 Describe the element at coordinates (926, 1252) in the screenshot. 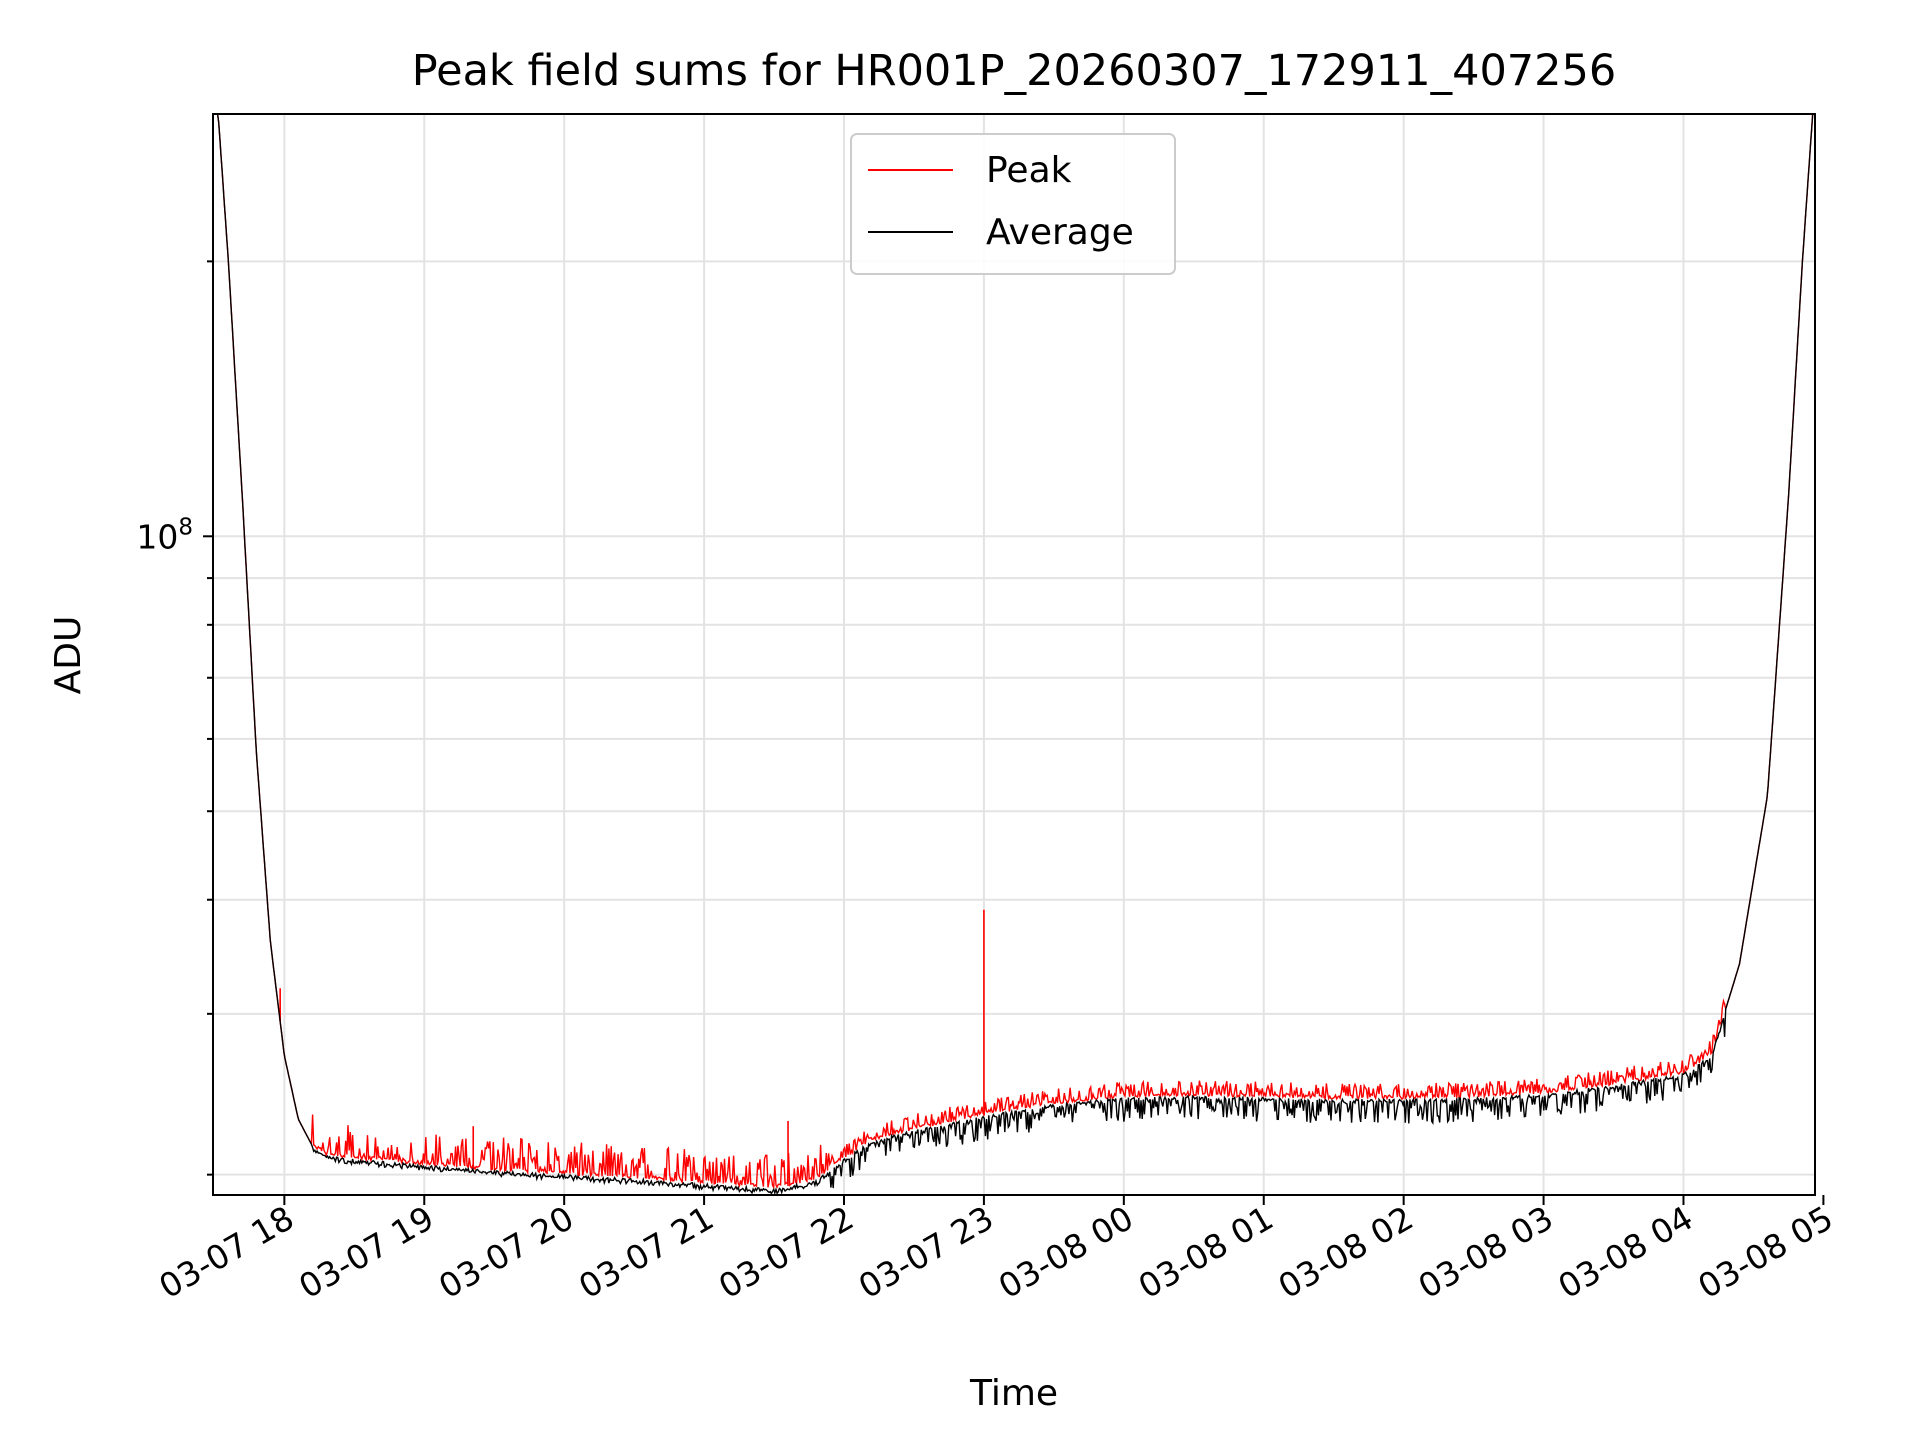

I see `x-tick-label: 03-07 23` at that location.